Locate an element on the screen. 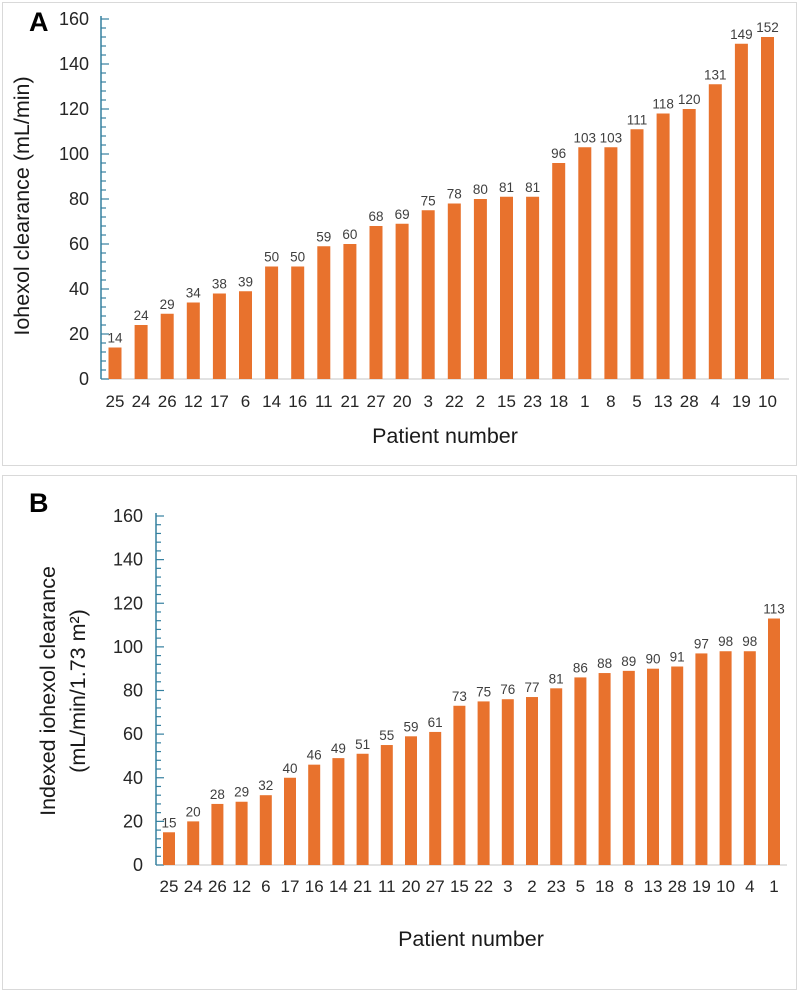 The height and width of the screenshot is (992, 800). x-tick-label: 24 is located at coordinates (193, 886).